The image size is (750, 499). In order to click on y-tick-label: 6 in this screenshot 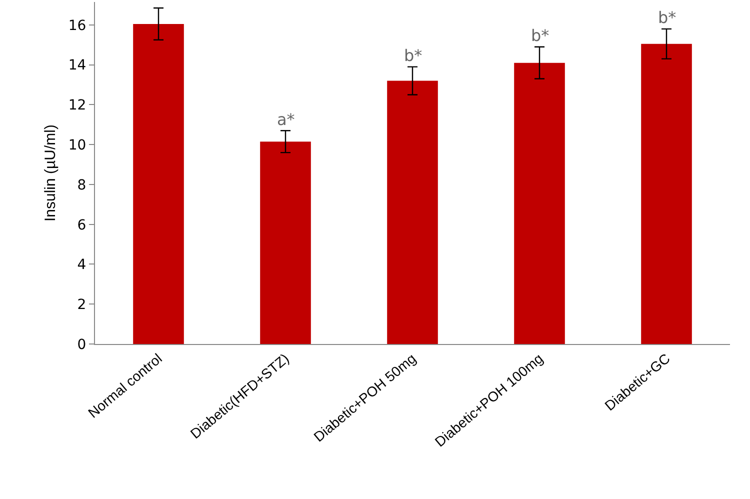, I will do `click(81, 225)`.